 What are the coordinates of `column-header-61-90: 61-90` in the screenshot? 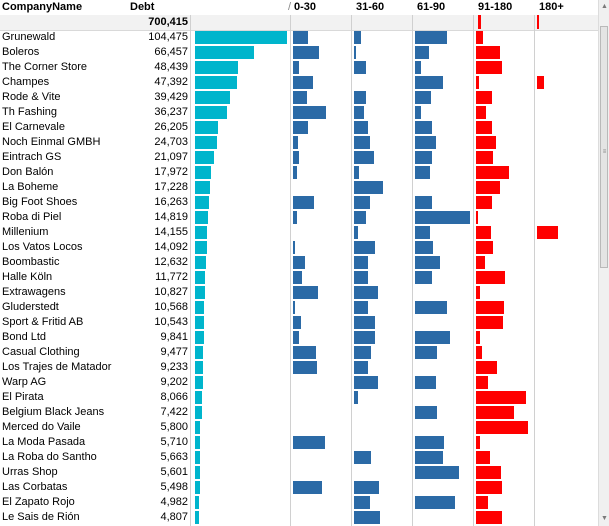 It's located at (431, 7).